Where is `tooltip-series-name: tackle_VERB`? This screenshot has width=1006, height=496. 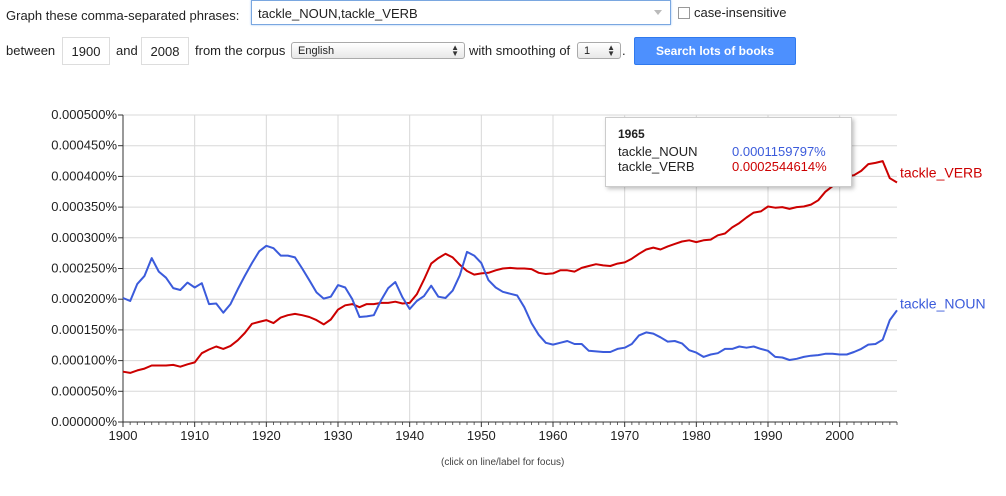
tooltip-series-name: tackle_VERB is located at coordinates (656, 166).